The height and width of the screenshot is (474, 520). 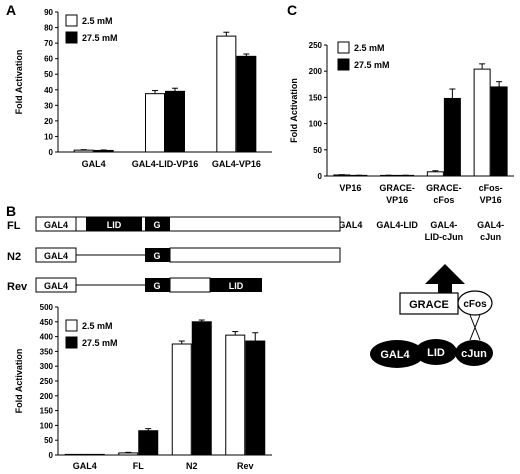 I want to click on y-tick-label: 450, so click(x=47, y=322).